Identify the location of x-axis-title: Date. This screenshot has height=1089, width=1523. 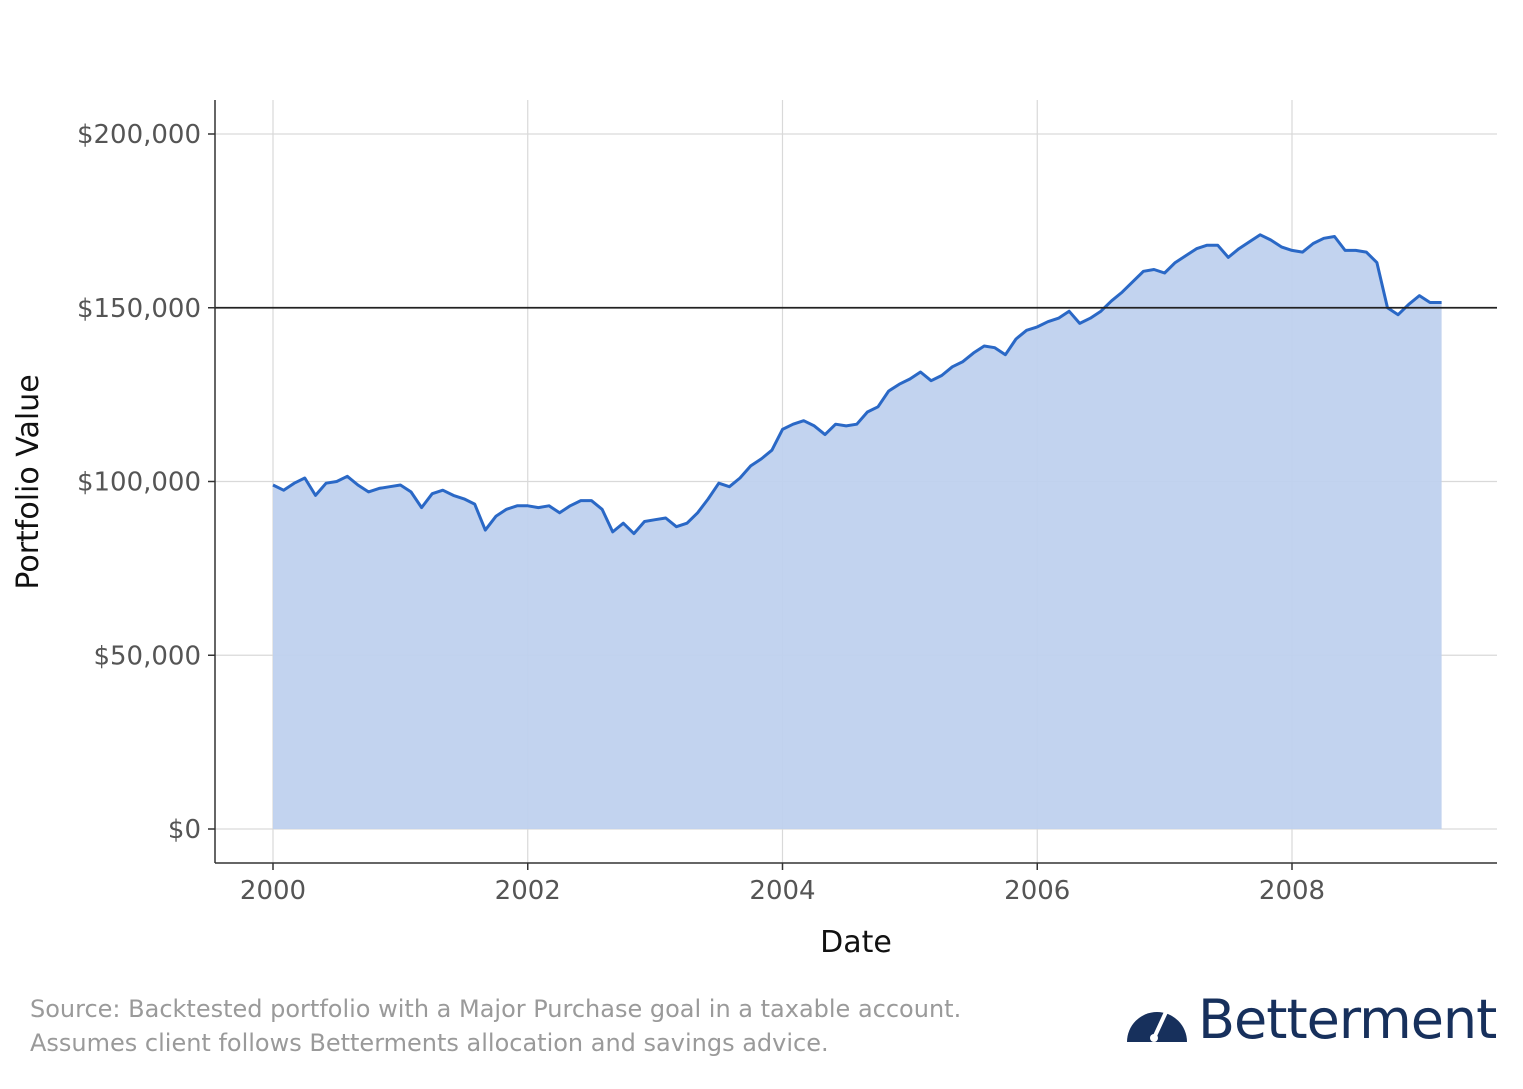
(856, 942).